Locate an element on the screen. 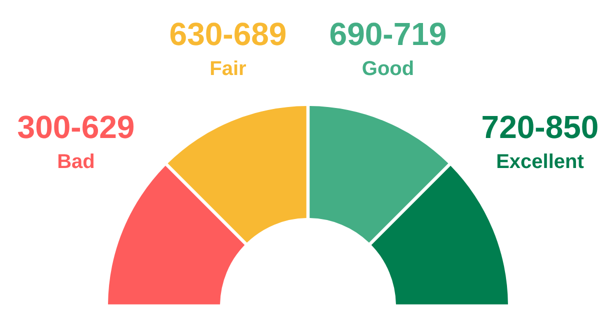 The width and height of the screenshot is (616, 328). slice-label: Bad is located at coordinates (76, 162).